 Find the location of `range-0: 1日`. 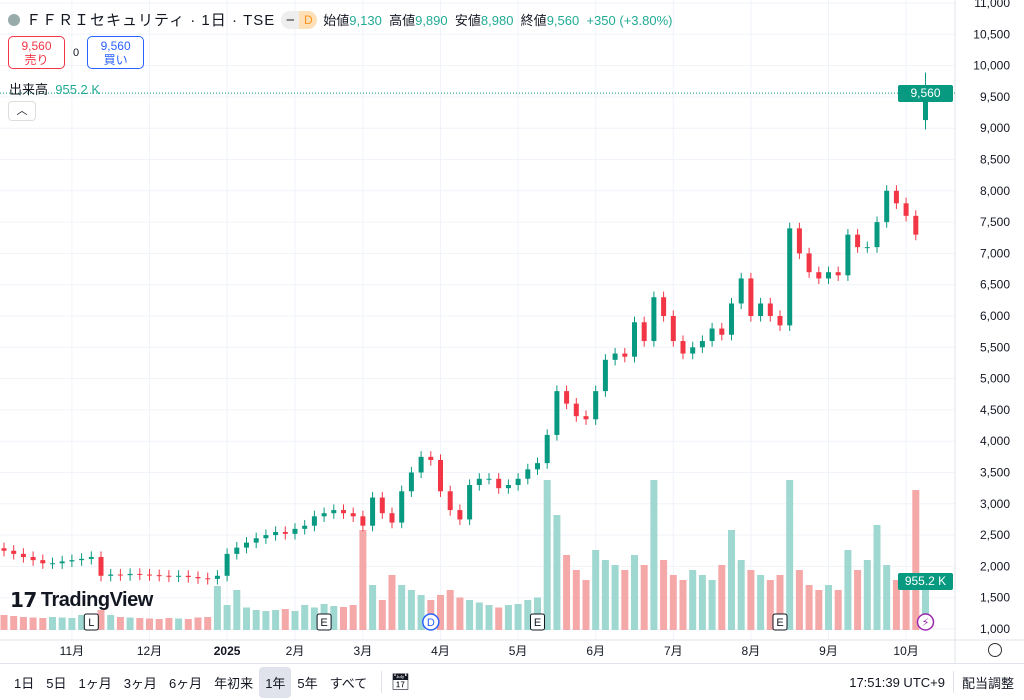

range-0: 1日 is located at coordinates (24, 683).